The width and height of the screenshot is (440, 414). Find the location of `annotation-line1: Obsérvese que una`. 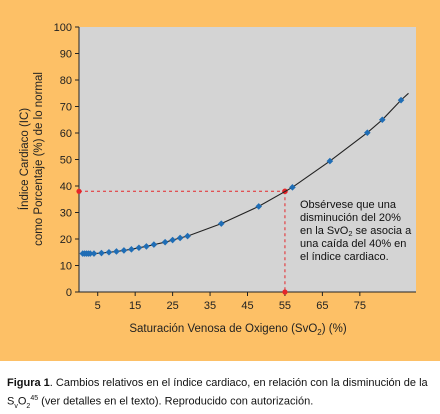

annotation-line1: Obsérvese que una is located at coordinates (348, 205).